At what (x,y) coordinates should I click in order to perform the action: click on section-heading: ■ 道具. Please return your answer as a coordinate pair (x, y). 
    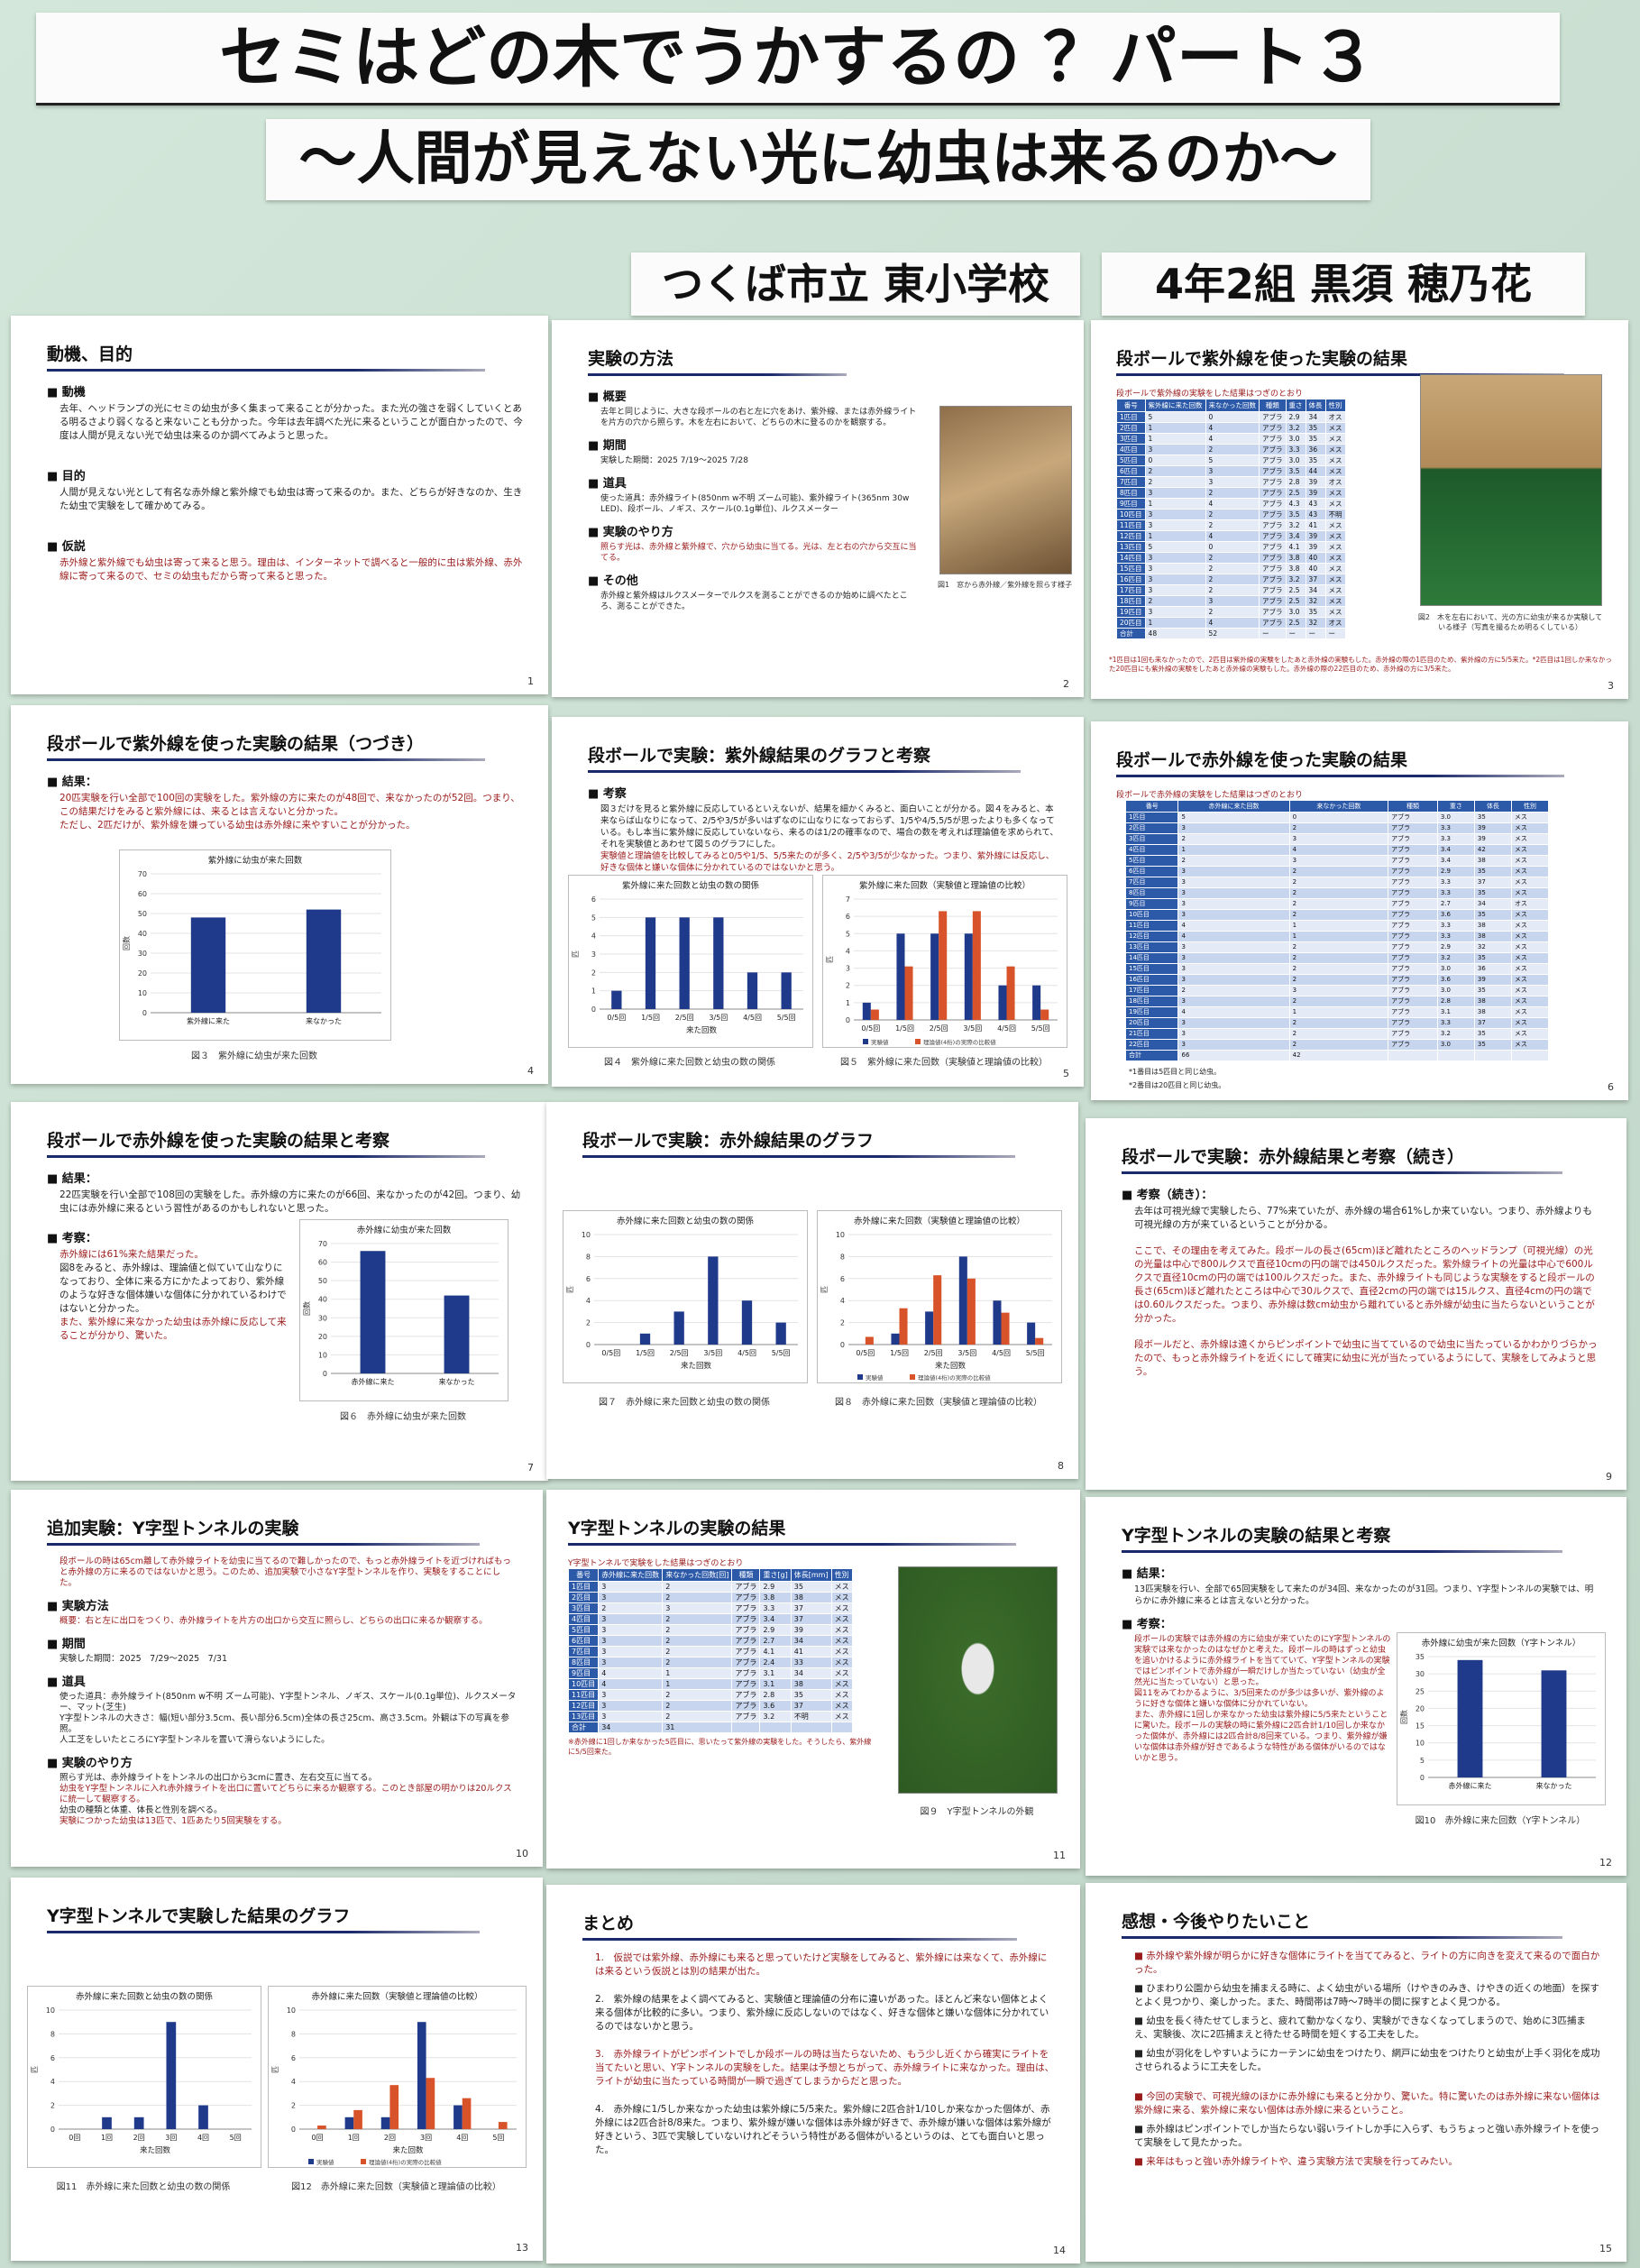
    Looking at the image, I should click on (66, 1683).